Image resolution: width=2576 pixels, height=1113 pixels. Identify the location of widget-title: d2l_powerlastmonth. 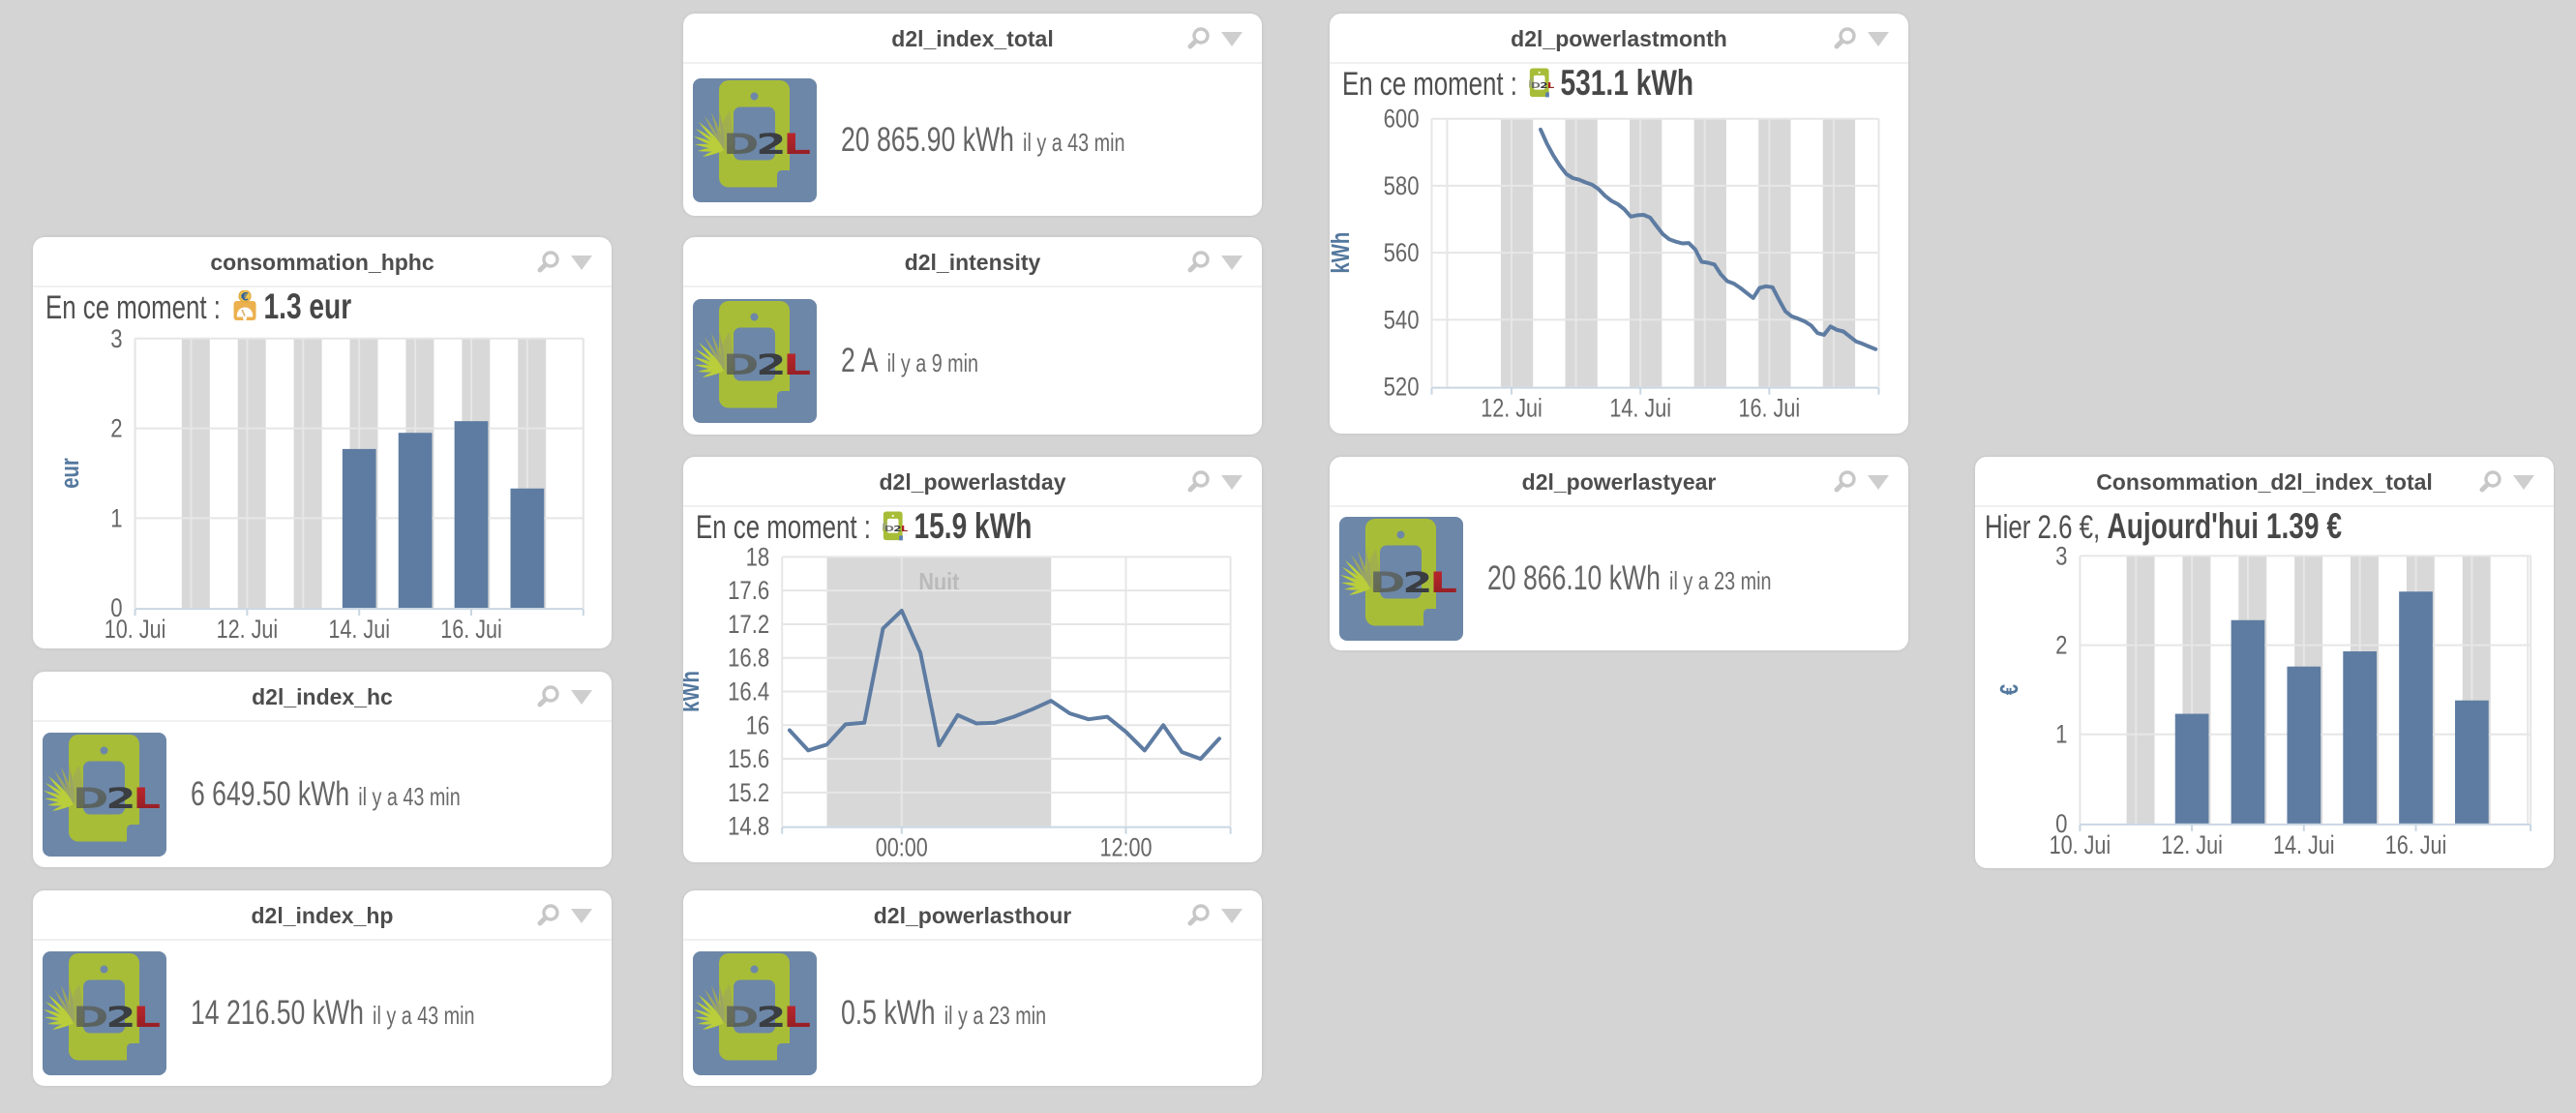
(1619, 38).